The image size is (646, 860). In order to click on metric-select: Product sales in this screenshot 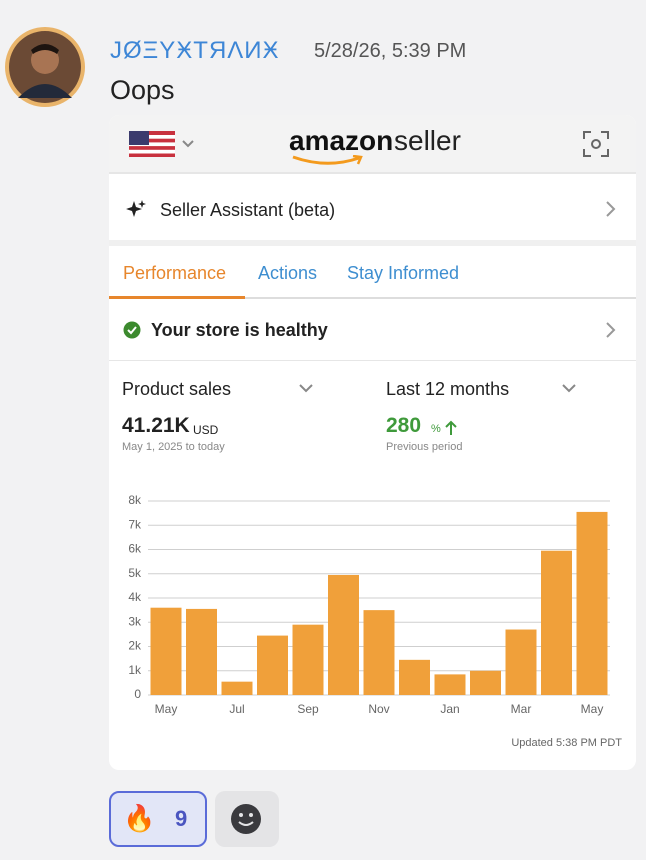, I will do `click(177, 389)`.